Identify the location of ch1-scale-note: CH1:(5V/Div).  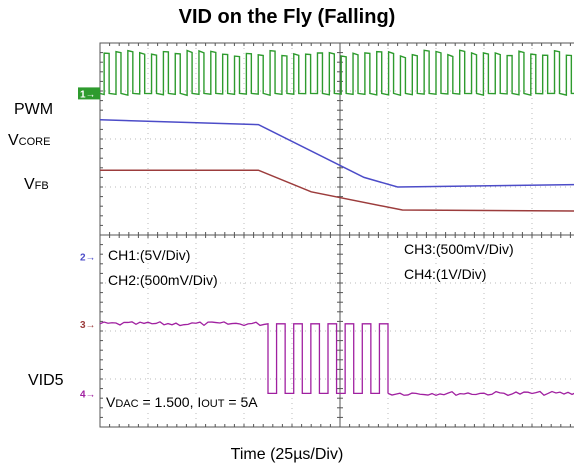
(149, 255).